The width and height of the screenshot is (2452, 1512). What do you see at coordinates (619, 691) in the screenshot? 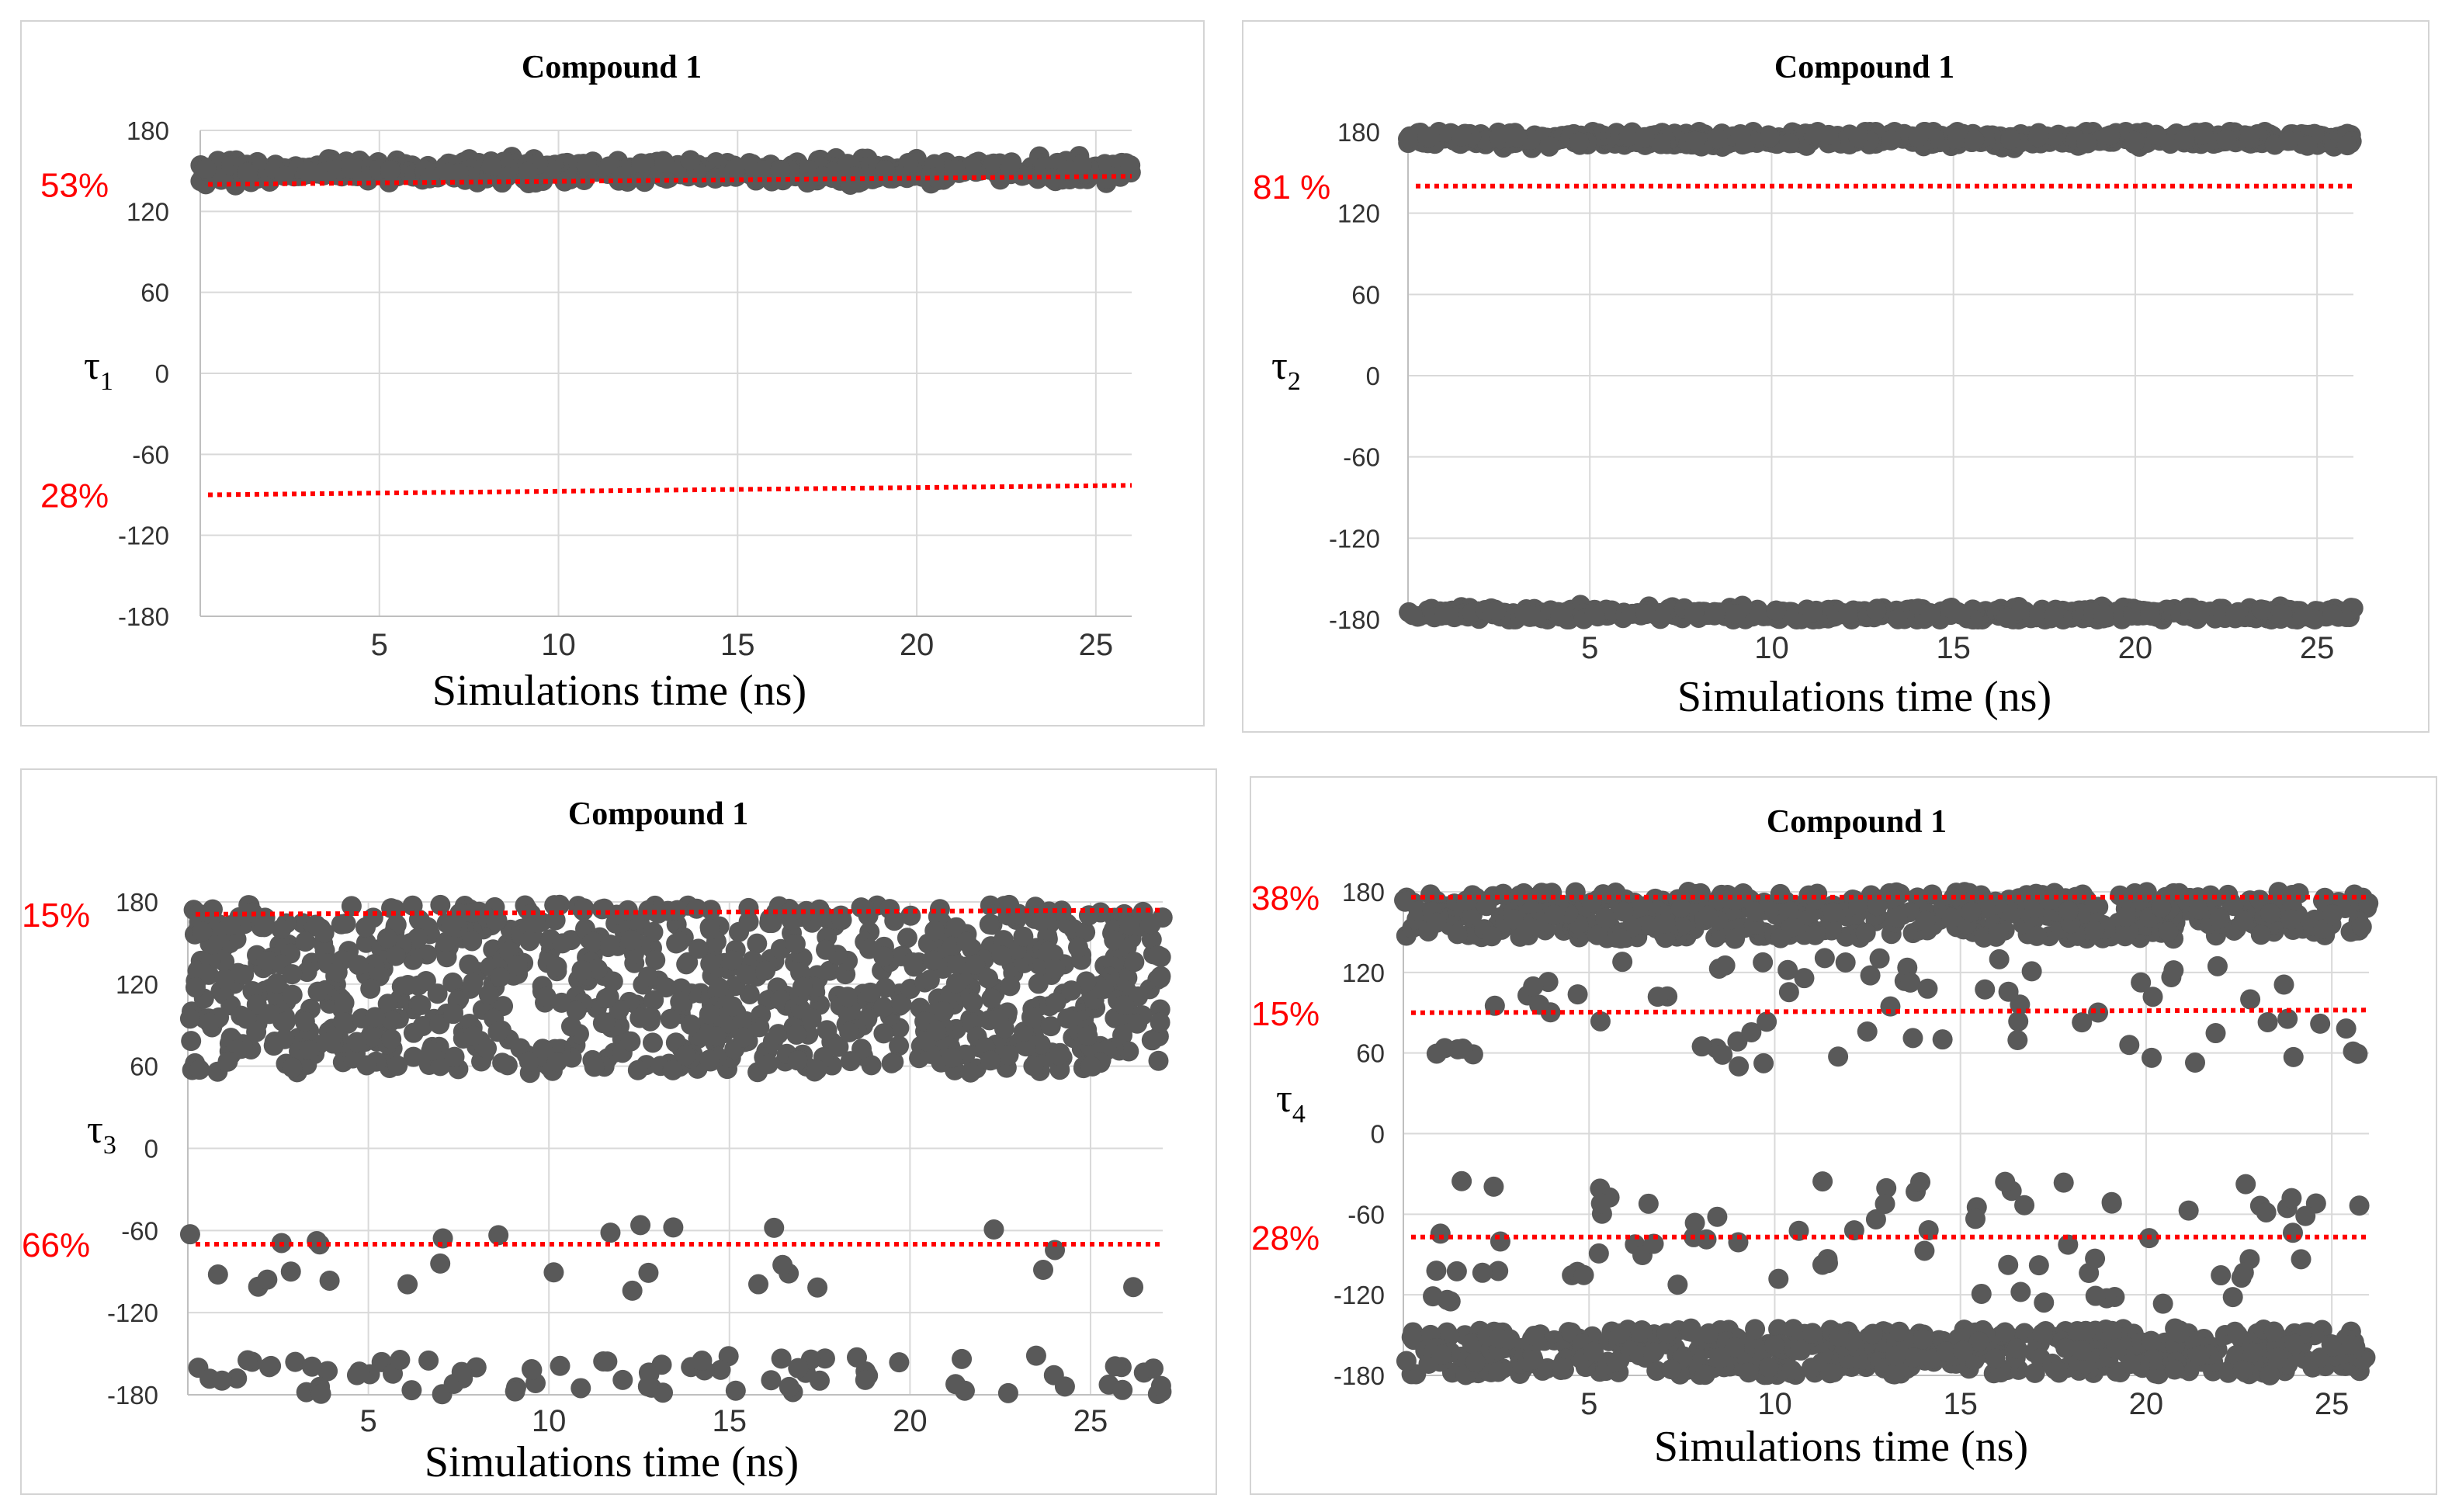
I see `x-axis-label: Simulations time (ns)` at bounding box center [619, 691].